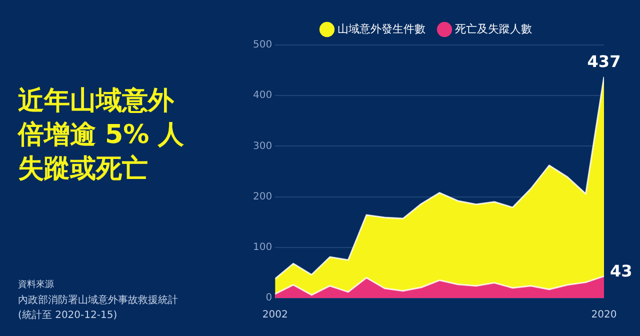 The image size is (640, 336). Describe the element at coordinates (102, 135) in the screenshot. I see `text: 近年山域意外倍增逾 5% 人失蹤或死亡` at that location.